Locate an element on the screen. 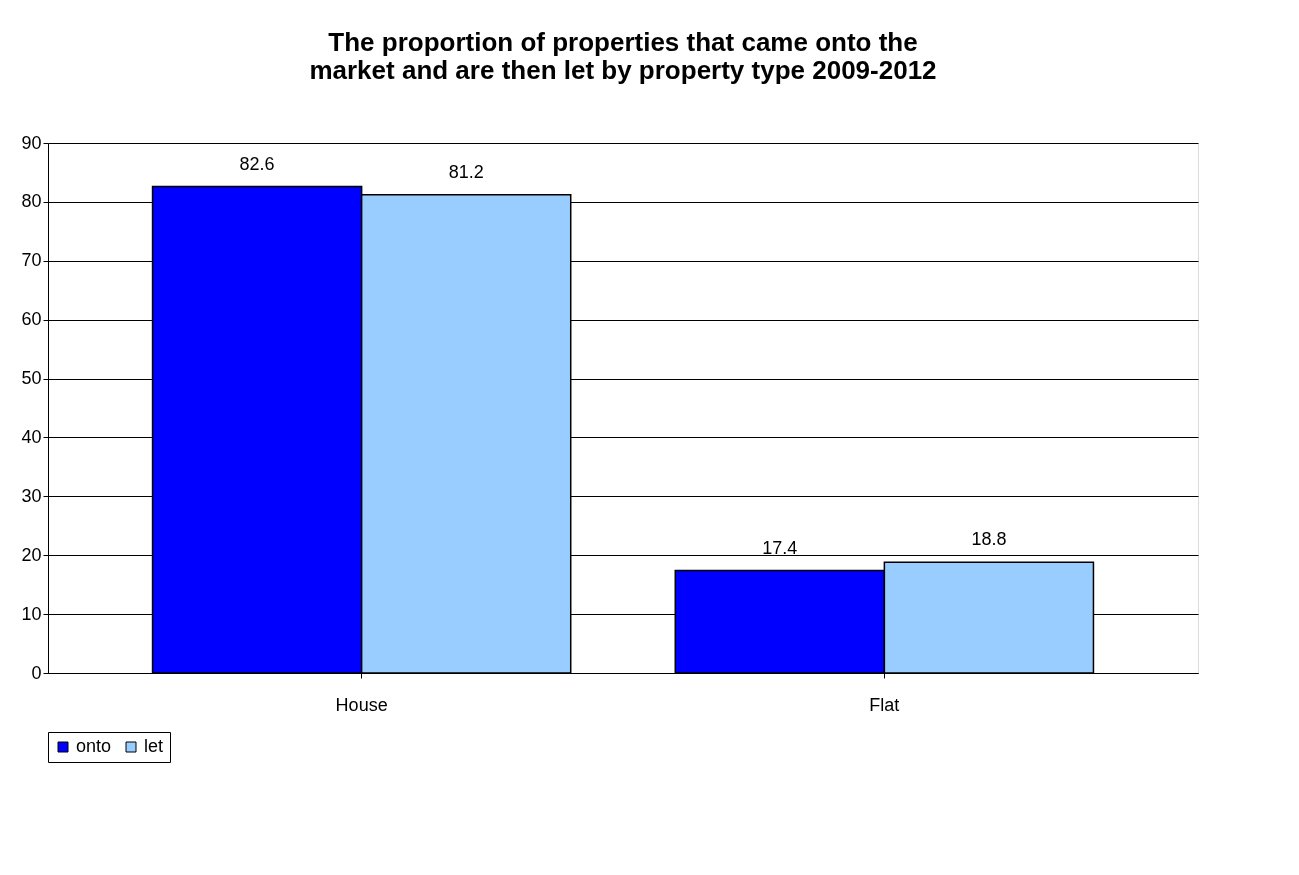 This screenshot has width=1299, height=875. x-tick-label: Flat is located at coordinates (884, 704).